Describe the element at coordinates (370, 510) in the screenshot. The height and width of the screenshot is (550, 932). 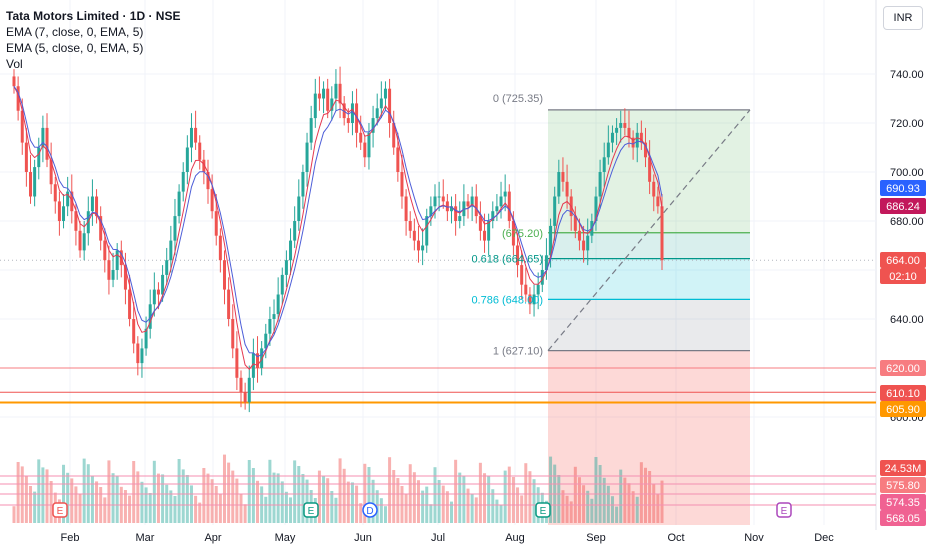
I see `event-marker-d: D` at that location.